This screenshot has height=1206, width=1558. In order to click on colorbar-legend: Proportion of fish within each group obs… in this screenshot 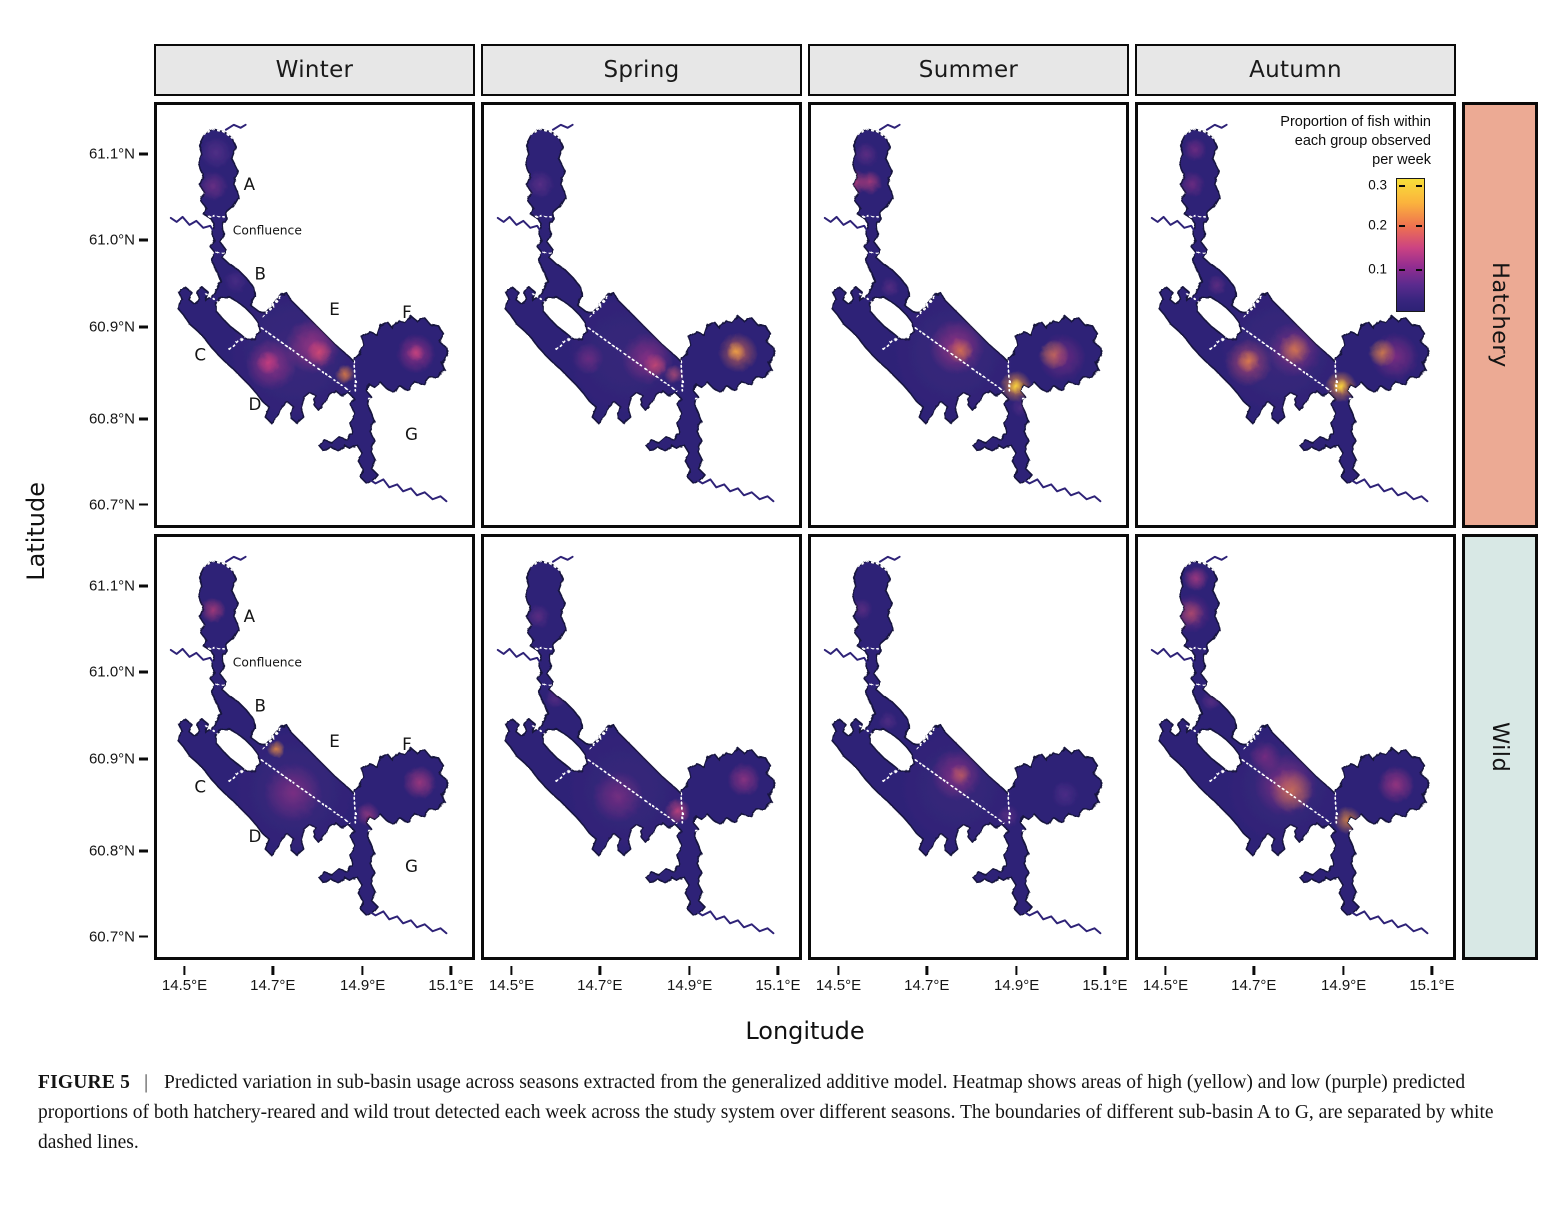, I will do `click(1326, 212)`.